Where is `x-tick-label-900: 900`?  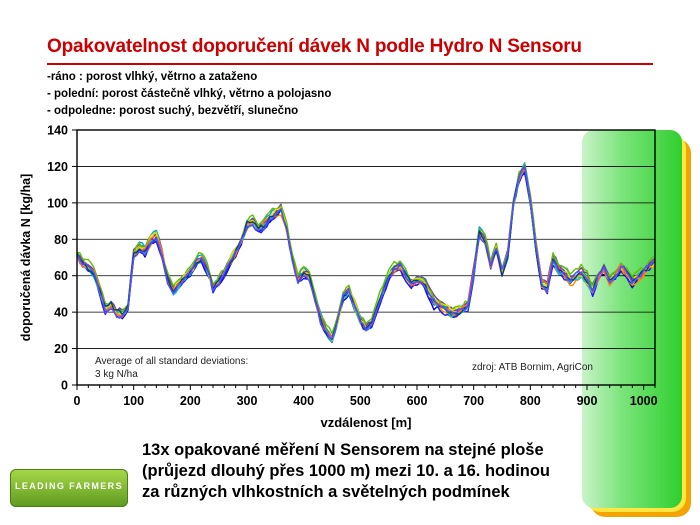
x-tick-label-900: 900 is located at coordinates (587, 401).